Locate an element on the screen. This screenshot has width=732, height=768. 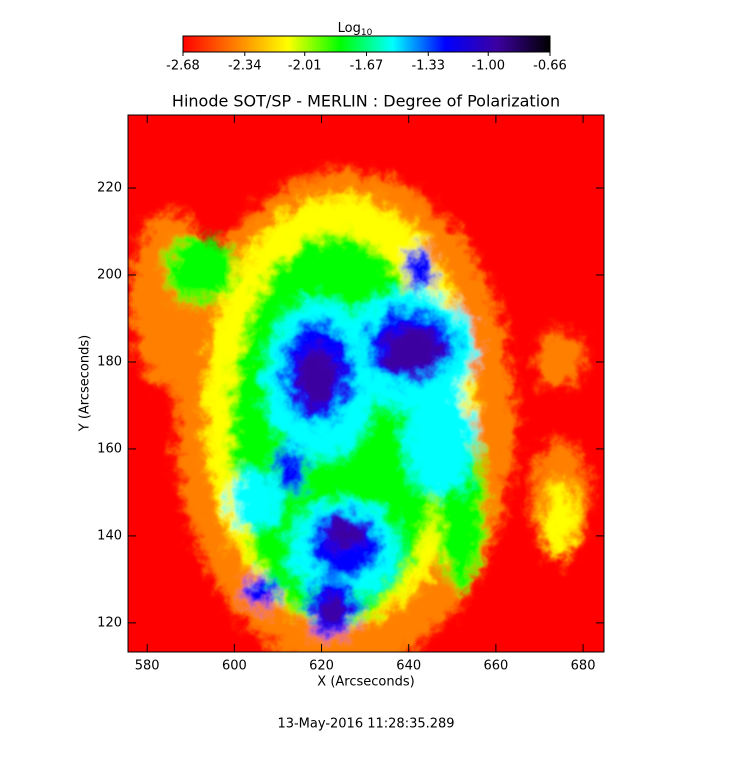
timestamp: 13-May-2016 11:28:35.289 is located at coordinates (365, 724).